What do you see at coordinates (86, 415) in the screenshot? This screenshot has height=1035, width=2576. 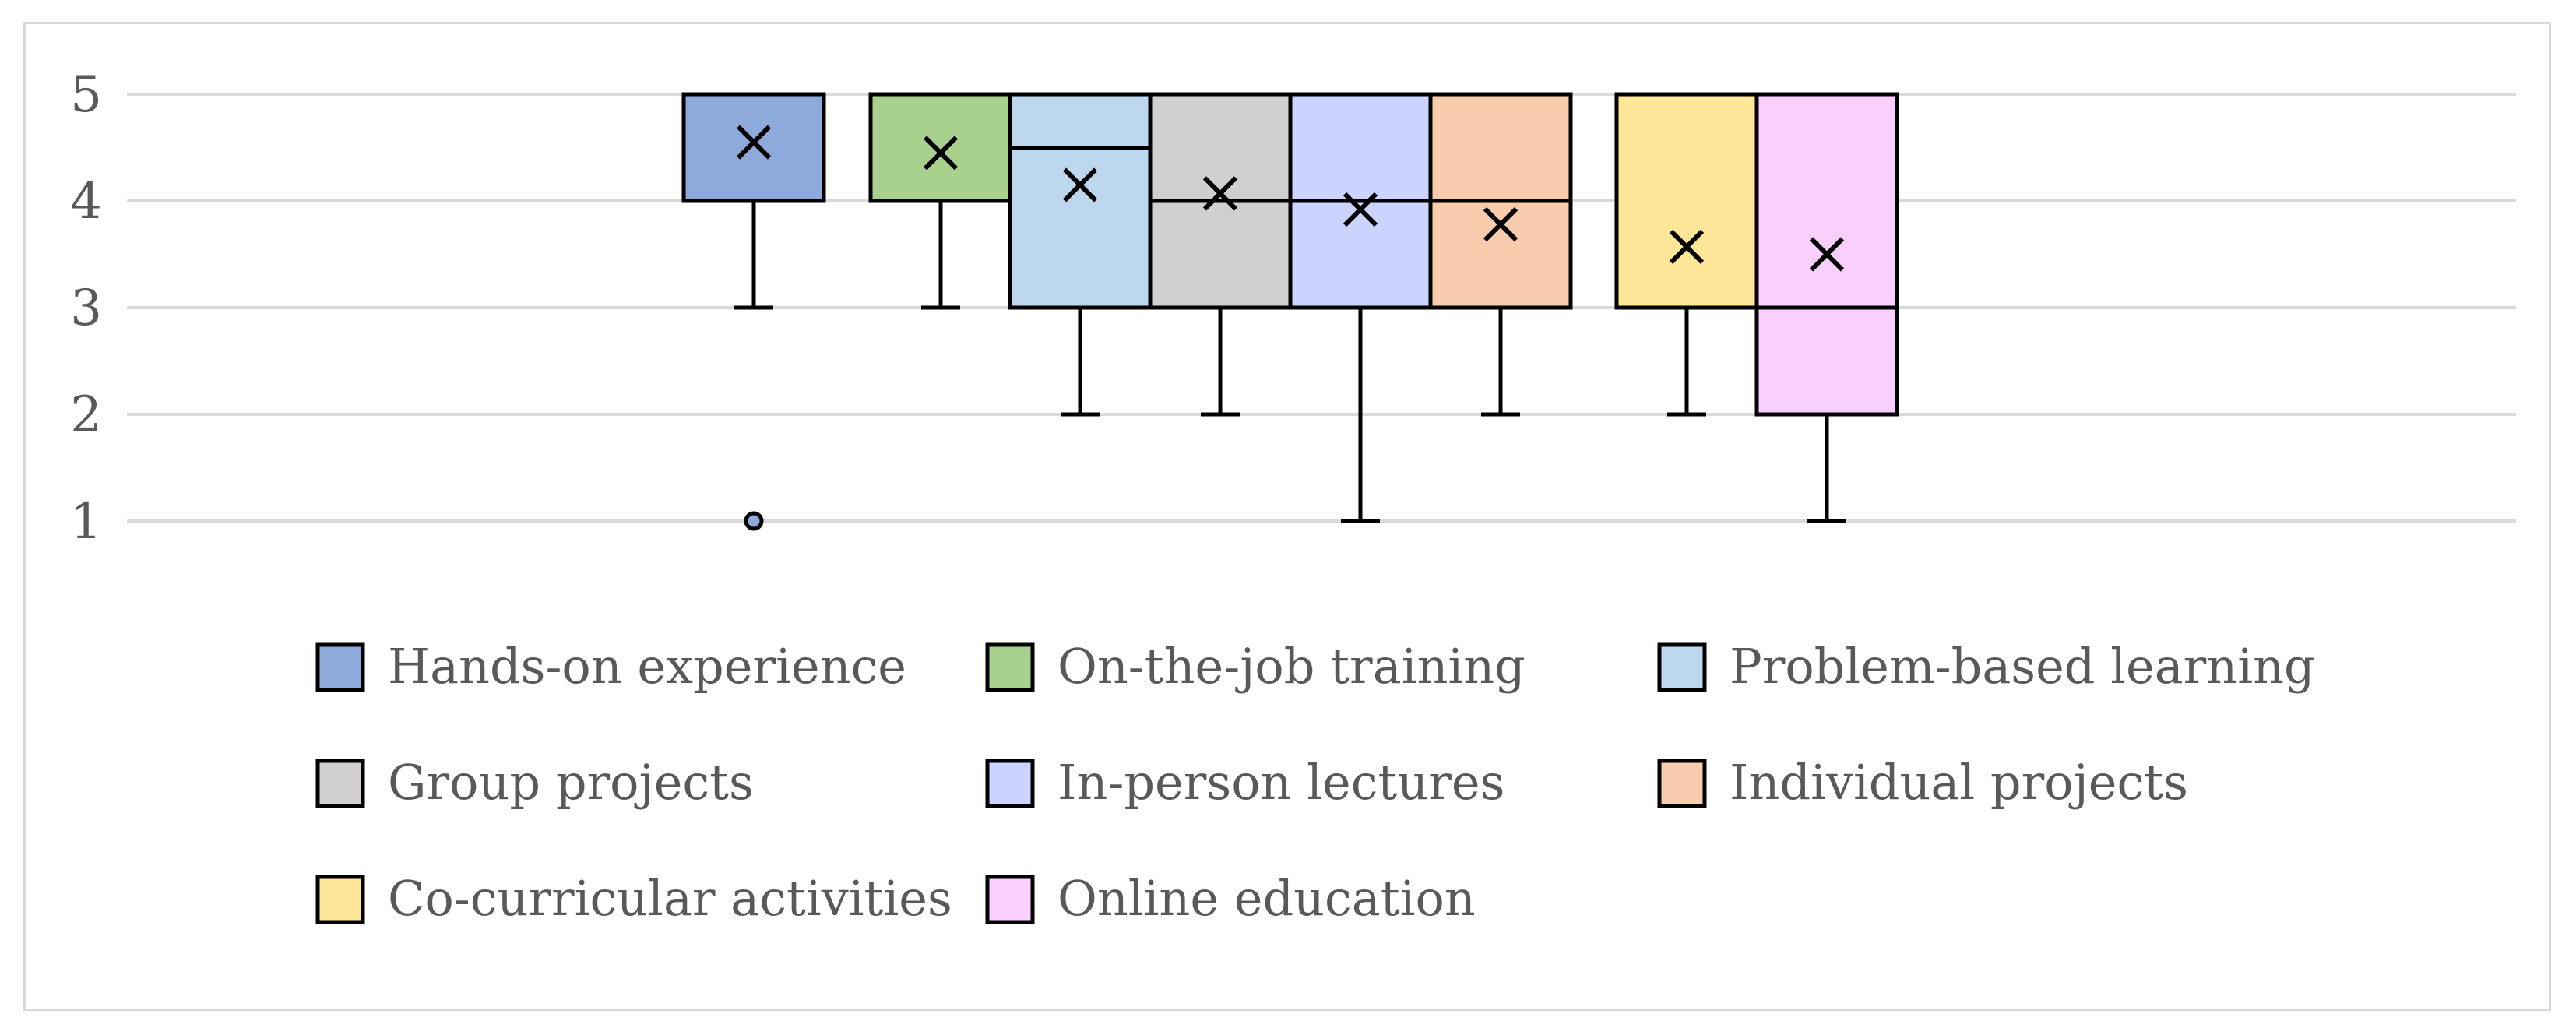 I see `y-tick-label-2: 2` at bounding box center [86, 415].